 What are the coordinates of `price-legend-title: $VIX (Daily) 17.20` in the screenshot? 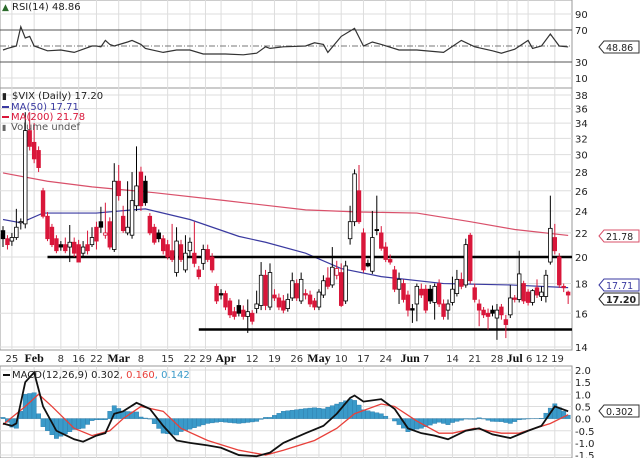 It's located at (57, 96).